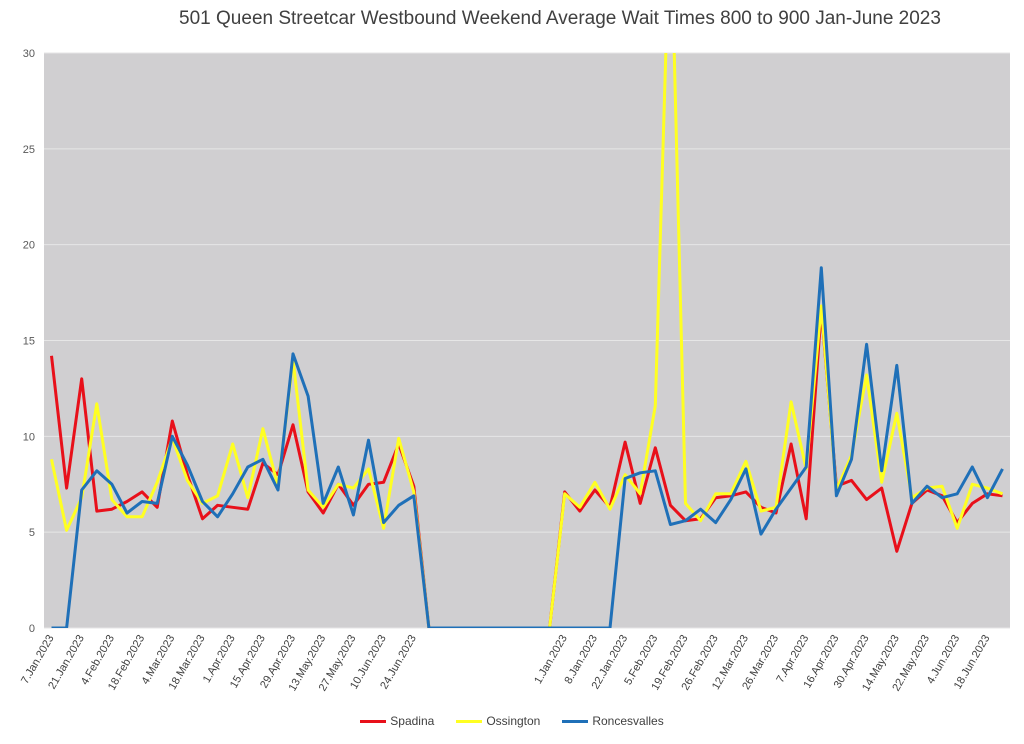  I want to click on y-tick-label: 15, so click(29, 342).